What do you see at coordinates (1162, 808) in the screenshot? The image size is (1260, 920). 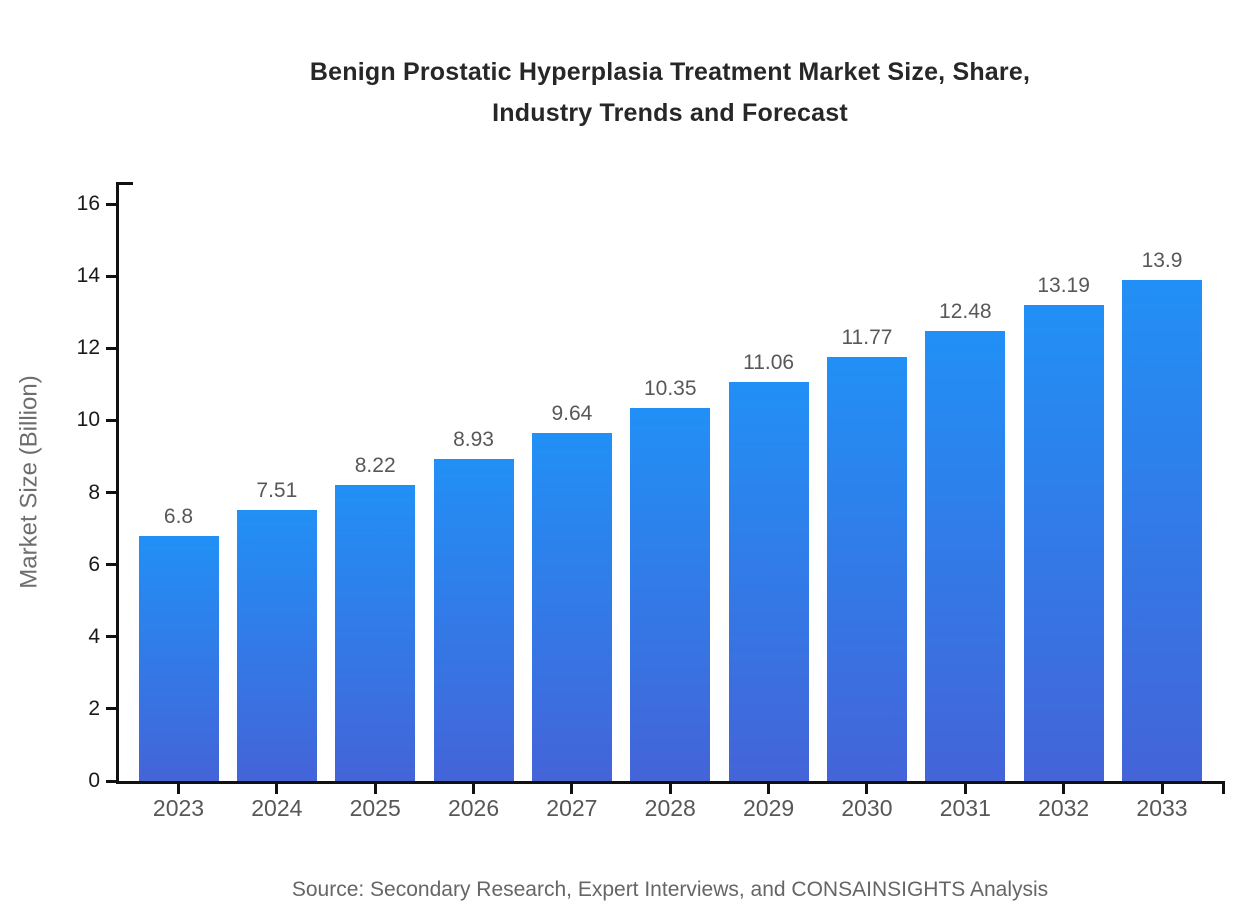 I see `x-tick-label: 2033` at bounding box center [1162, 808].